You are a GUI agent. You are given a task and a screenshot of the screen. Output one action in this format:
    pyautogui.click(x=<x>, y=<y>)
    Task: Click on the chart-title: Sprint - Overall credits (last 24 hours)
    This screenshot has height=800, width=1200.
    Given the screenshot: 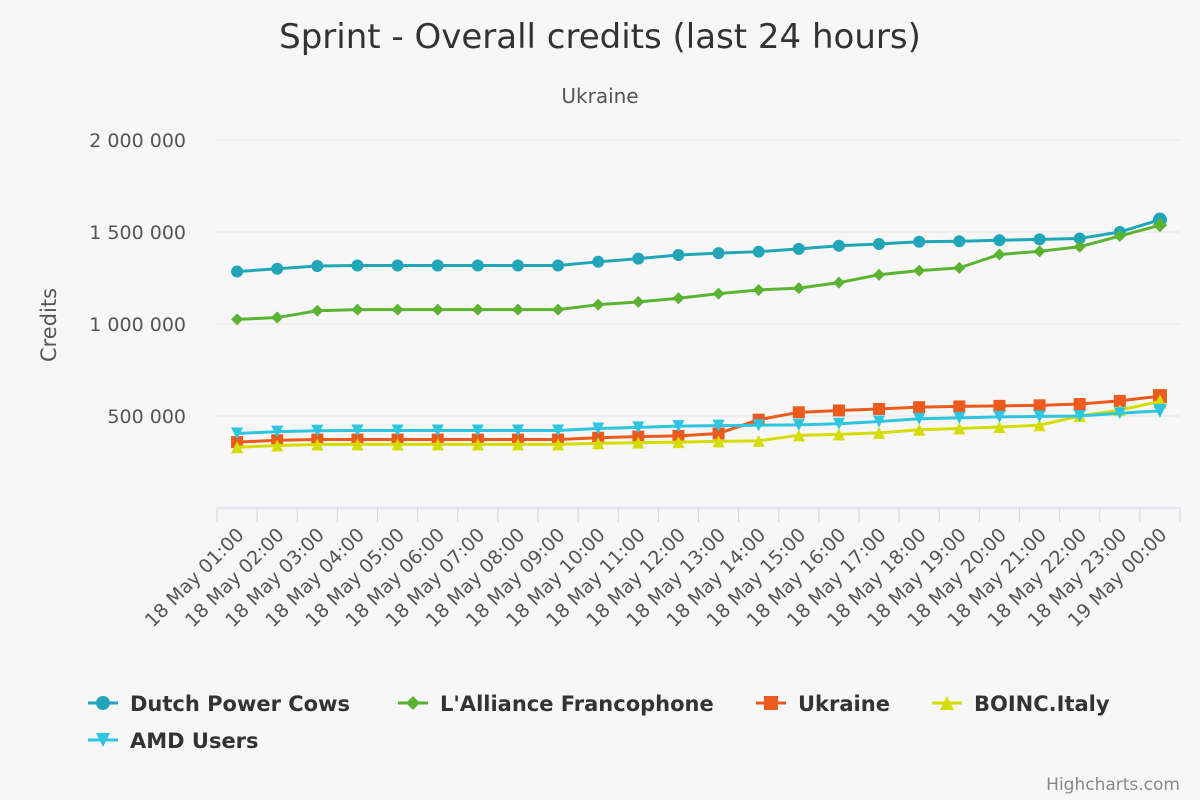 What is the action you would take?
    pyautogui.click(x=600, y=37)
    